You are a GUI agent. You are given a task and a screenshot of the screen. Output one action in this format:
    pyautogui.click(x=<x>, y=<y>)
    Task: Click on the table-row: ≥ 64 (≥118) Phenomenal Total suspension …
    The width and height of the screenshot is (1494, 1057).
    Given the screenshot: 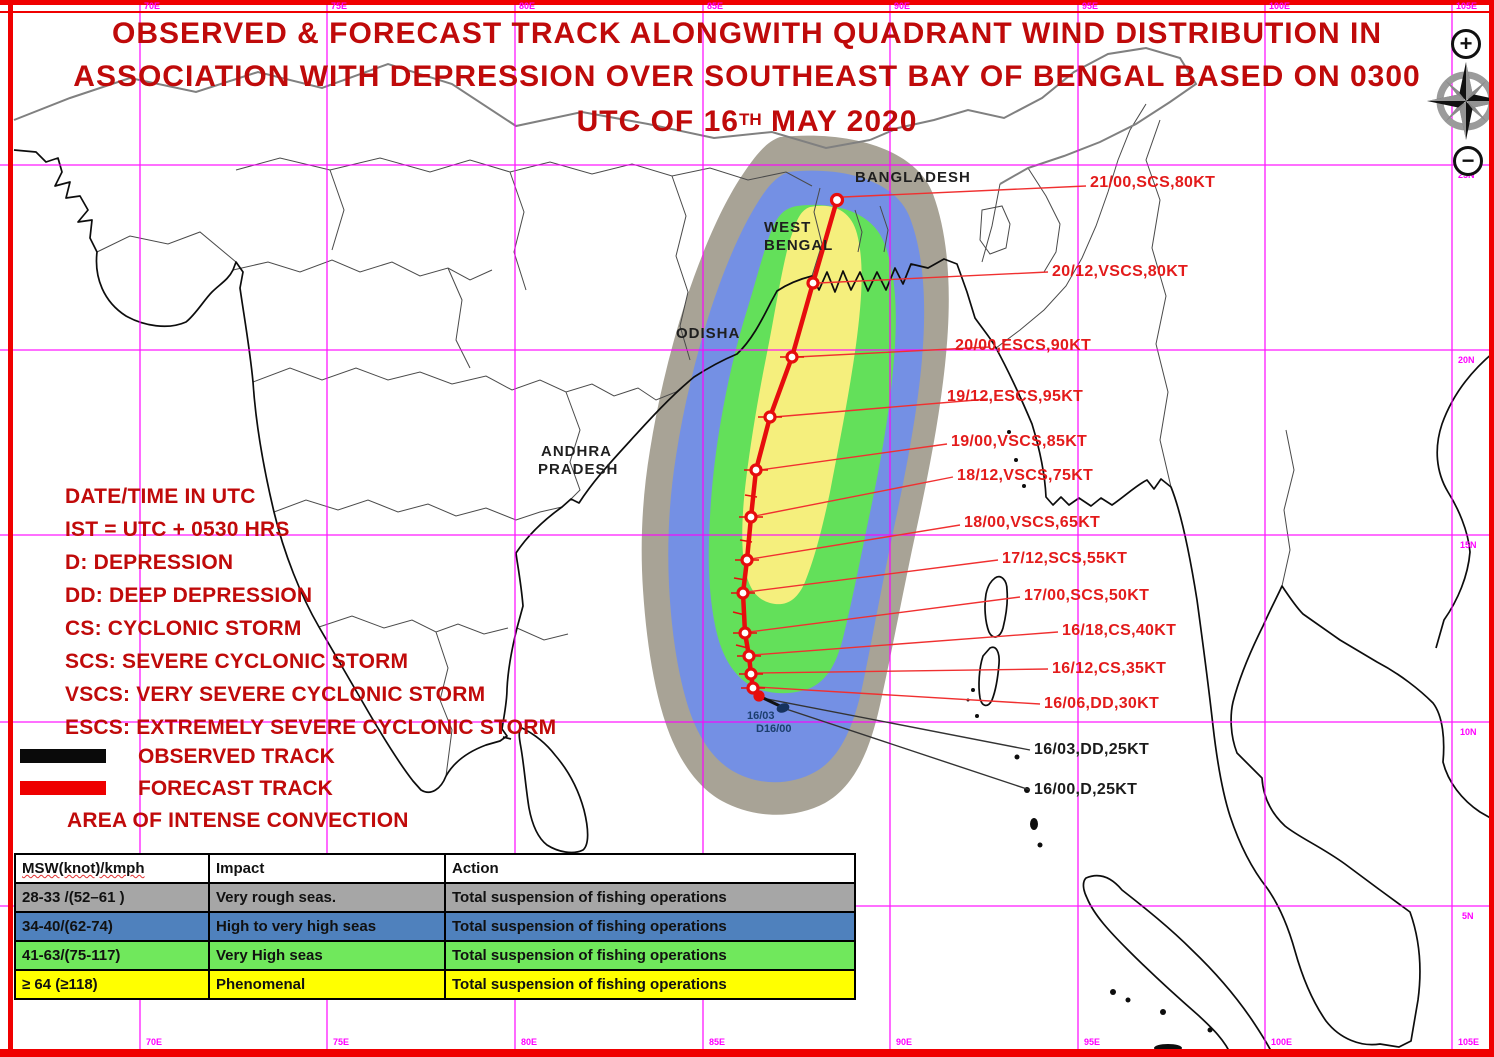 What is the action you would take?
    pyautogui.click(x=435, y=984)
    